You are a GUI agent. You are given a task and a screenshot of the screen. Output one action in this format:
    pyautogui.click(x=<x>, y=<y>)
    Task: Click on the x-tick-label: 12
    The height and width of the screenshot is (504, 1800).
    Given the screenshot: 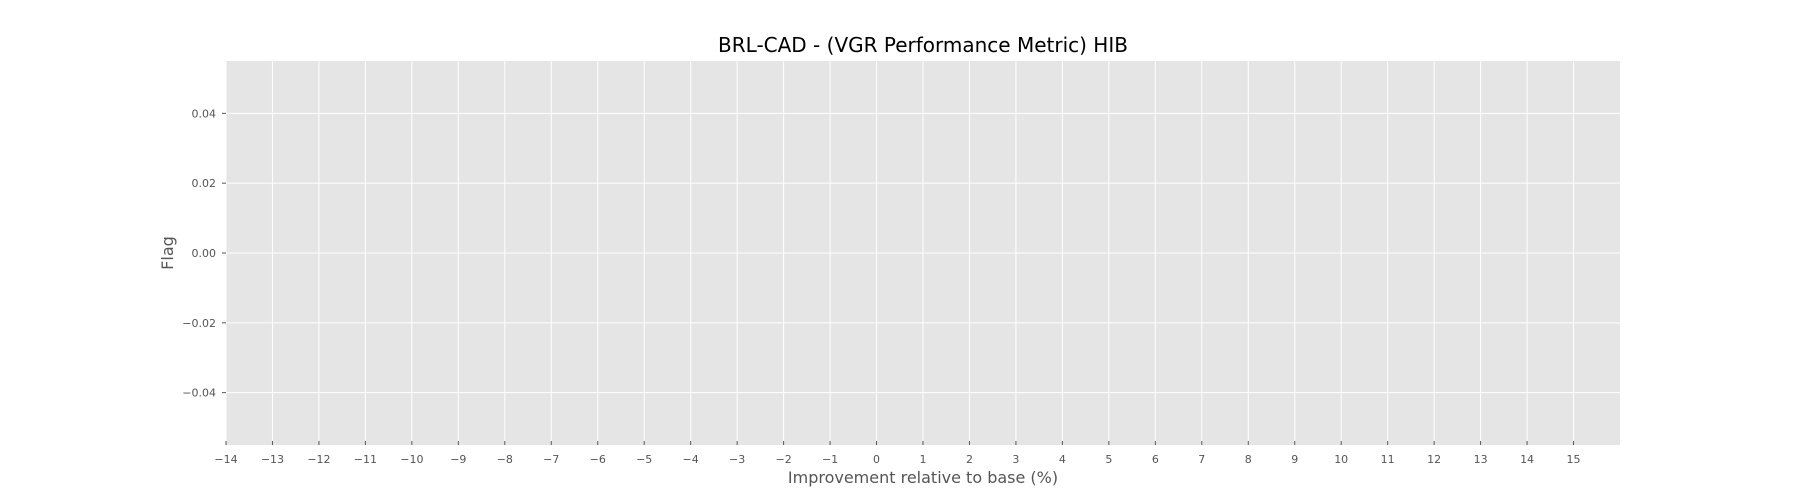 What is the action you would take?
    pyautogui.click(x=1434, y=459)
    